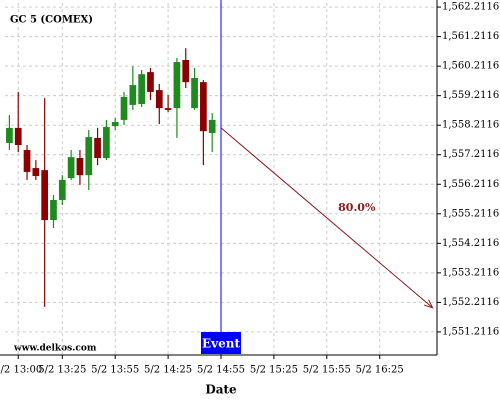 Image resolution: width=500 pixels, height=400 pixels. I want to click on y-tick-label: 1,559.2116, so click(470, 95).